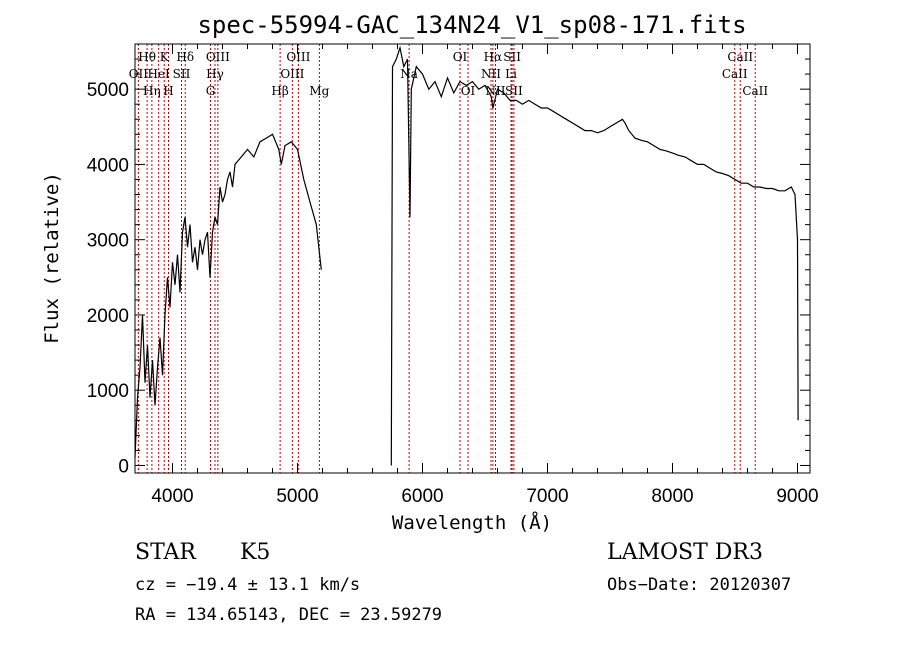 Image resolution: width=900 pixels, height=649 pixels. I want to click on survey-name: LAMOST DR3, so click(685, 552).